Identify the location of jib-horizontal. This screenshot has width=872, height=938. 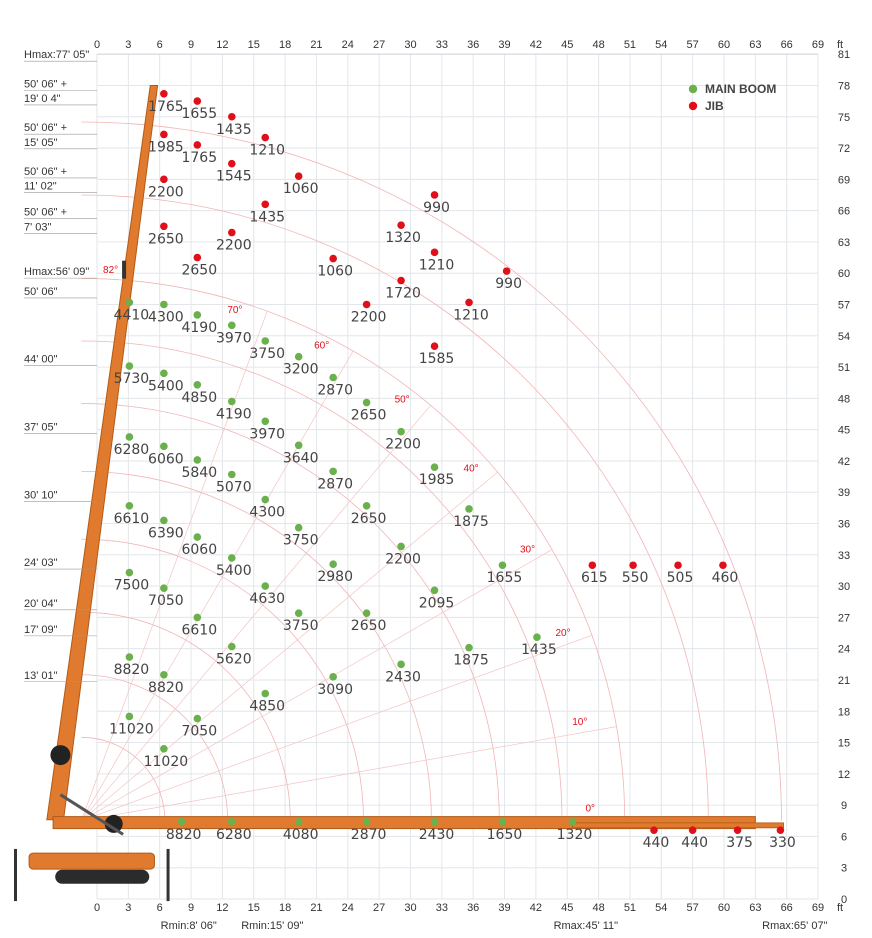
(678, 825).